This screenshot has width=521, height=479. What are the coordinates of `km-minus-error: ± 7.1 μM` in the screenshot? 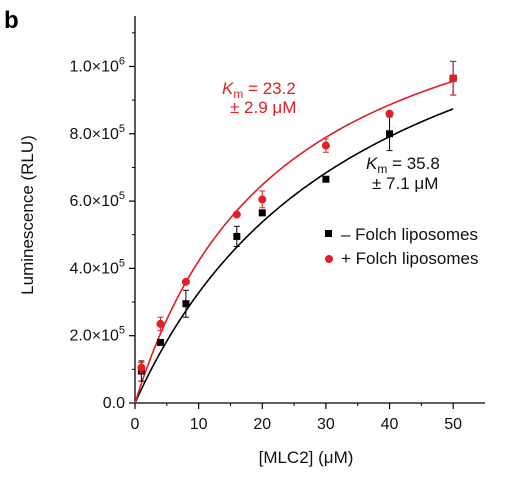 It's located at (405, 183).